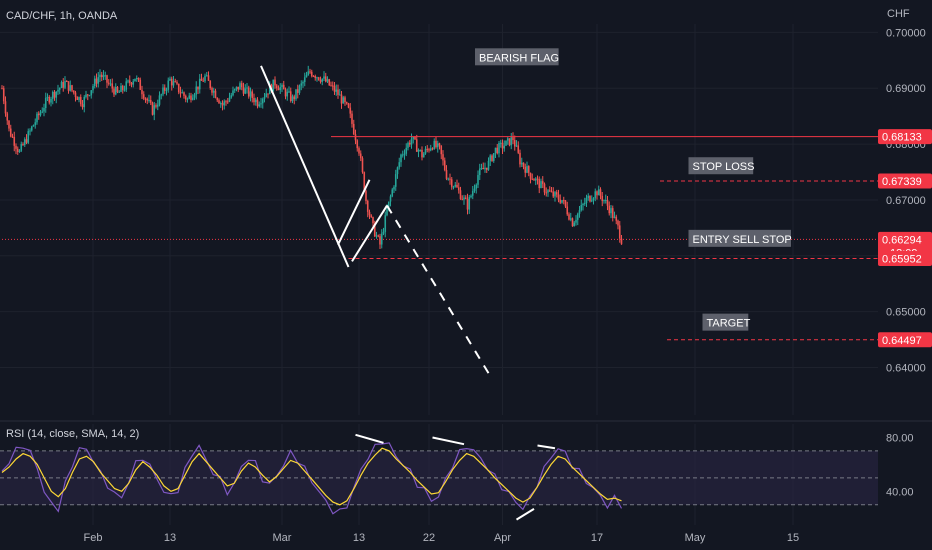  I want to click on annotation-label: ENTRY SELL STOP, so click(742, 240).